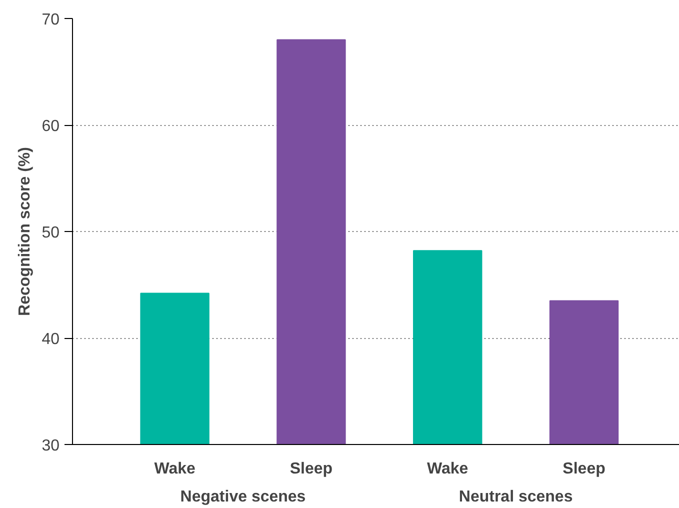  What do you see at coordinates (243, 497) in the screenshot?
I see `text: Negative scenes` at bounding box center [243, 497].